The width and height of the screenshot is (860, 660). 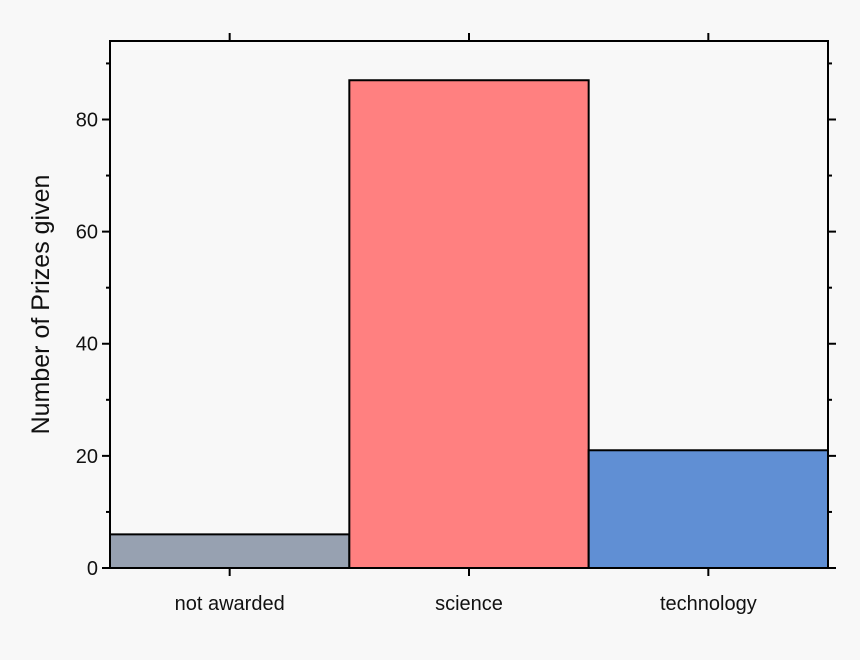 What do you see at coordinates (469, 604) in the screenshot?
I see `x-tick-label: science` at bounding box center [469, 604].